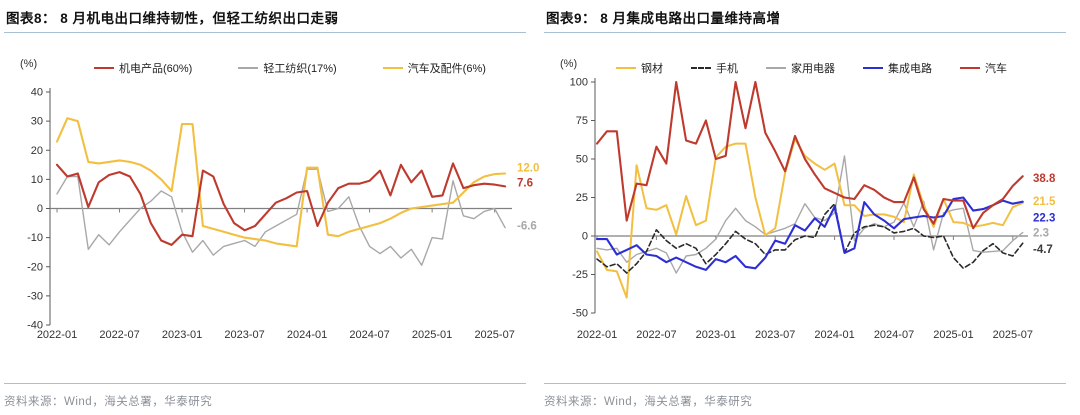 The image size is (1080, 415). Describe the element at coordinates (580, 275) in the screenshot. I see `y-tick-label: -25` at that location.